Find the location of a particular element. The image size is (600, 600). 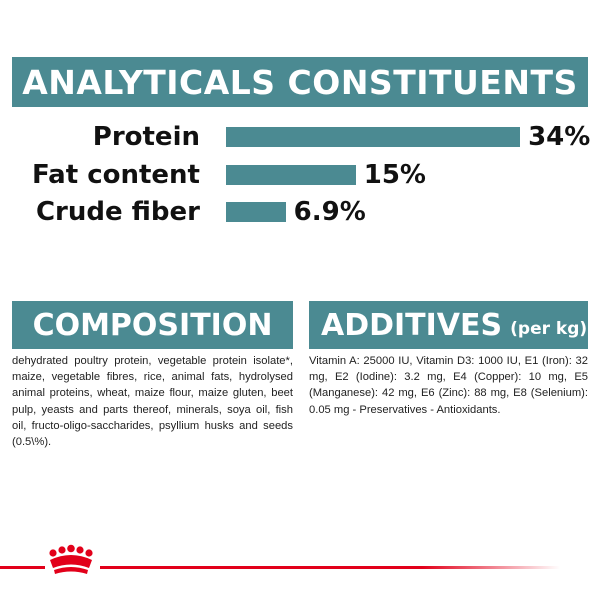

nutrient-label: Protein is located at coordinates (146, 137).